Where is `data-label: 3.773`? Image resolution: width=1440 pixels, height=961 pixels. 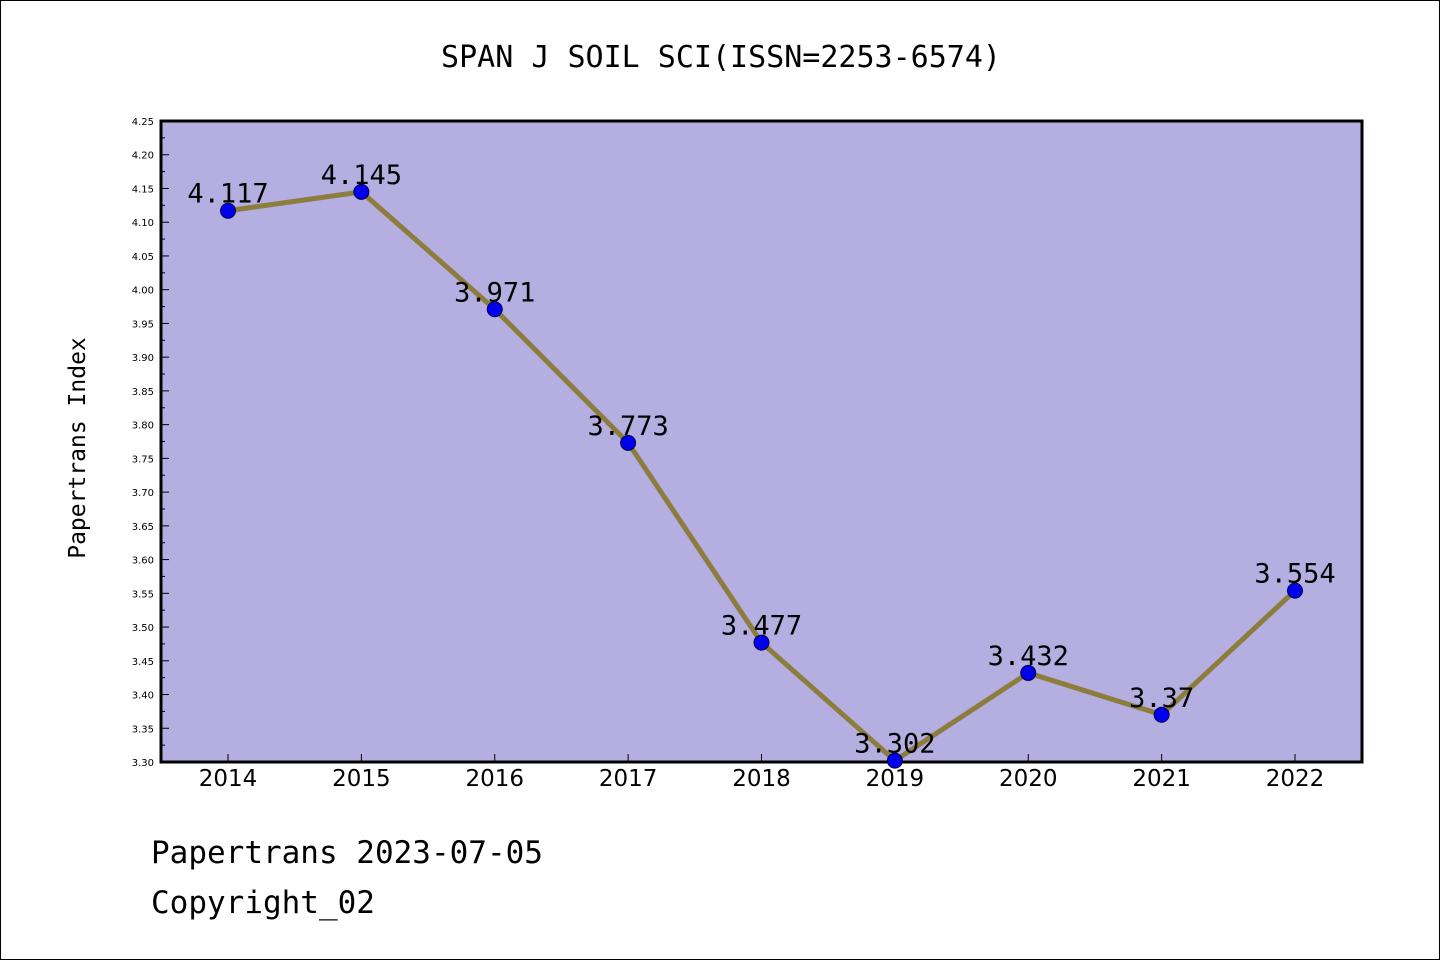 data-label: 3.773 is located at coordinates (627, 426).